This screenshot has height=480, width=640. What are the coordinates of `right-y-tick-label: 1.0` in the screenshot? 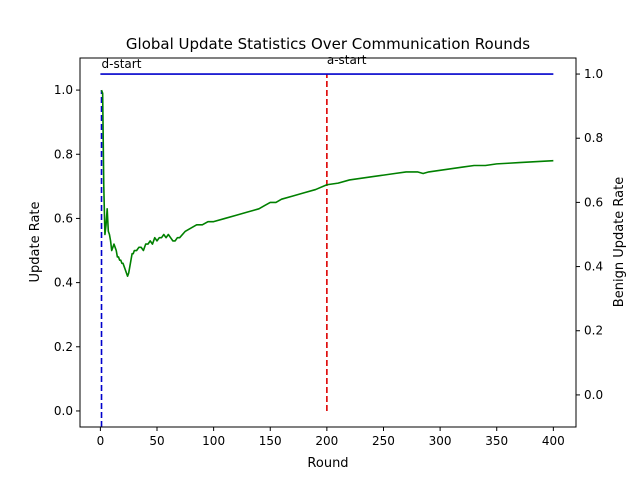 It's located at (593, 74).